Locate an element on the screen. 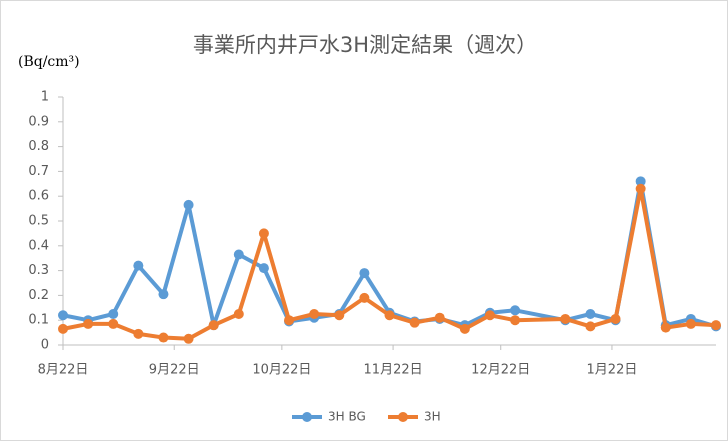 Image resolution: width=728 pixels, height=445 pixels. y-tick-label: 0.9 is located at coordinates (38, 121).